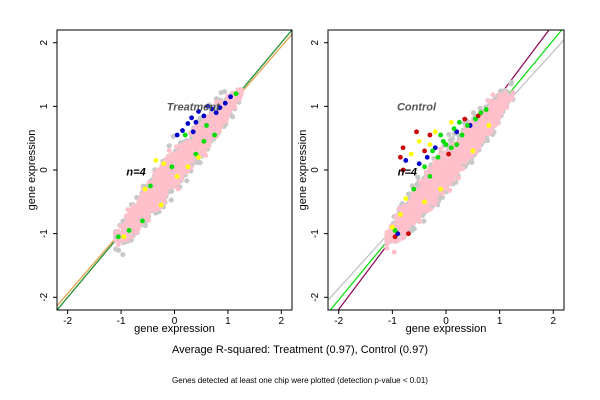  I want to click on x-tick-label: 1, so click(228, 321).